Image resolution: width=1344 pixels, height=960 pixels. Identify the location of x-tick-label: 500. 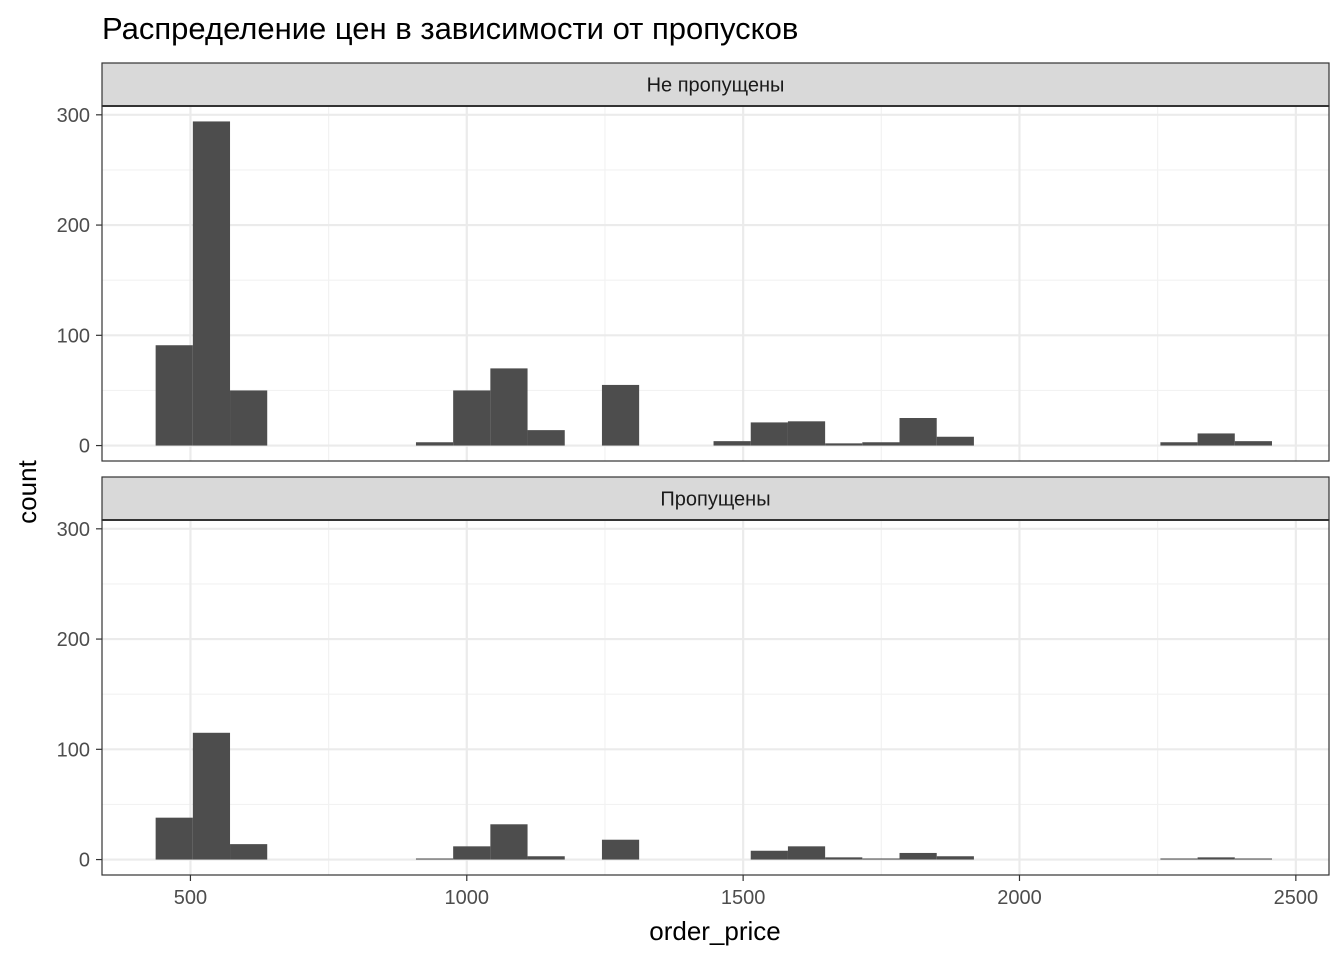
(190, 898).